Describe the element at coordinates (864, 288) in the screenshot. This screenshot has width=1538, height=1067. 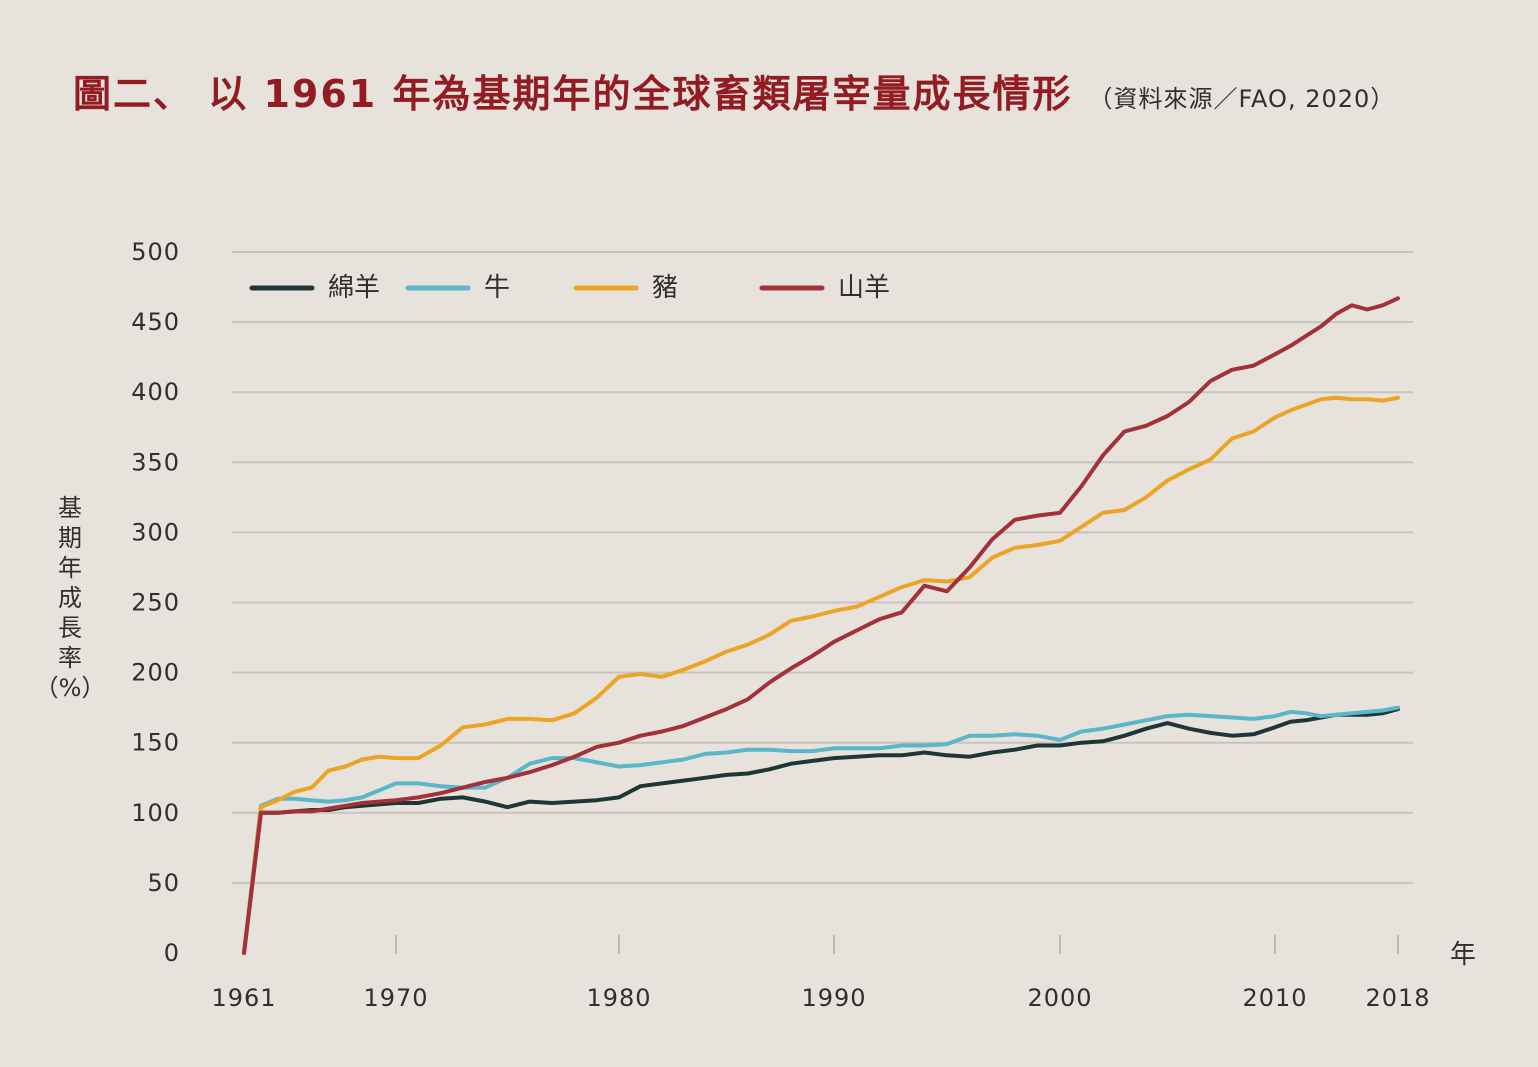
I see `legend-label-goat: 山羊` at that location.